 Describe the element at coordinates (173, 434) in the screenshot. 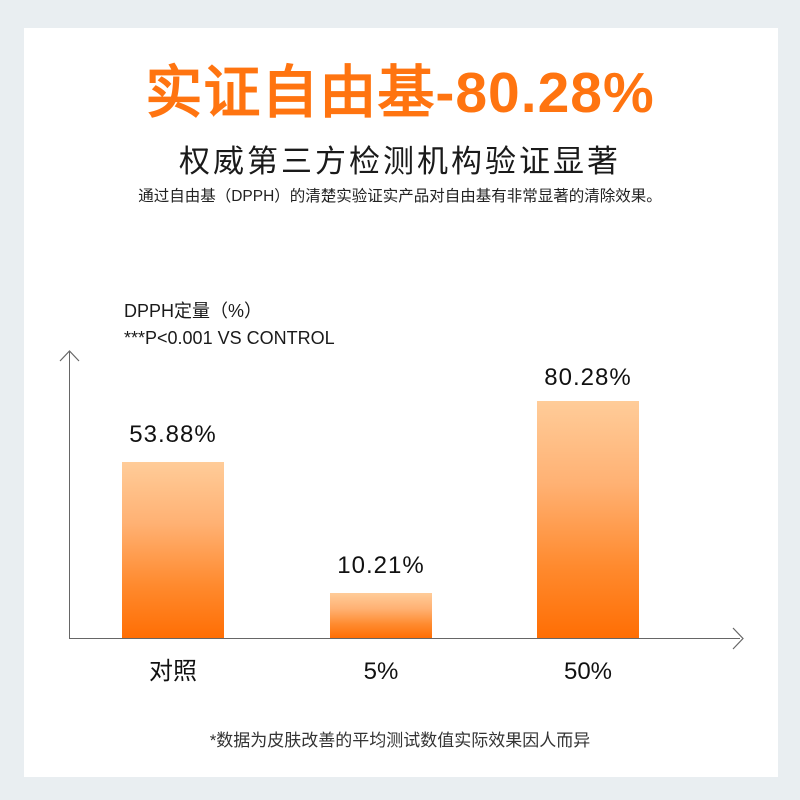

I see `bar-value-label: 53.88%` at that location.